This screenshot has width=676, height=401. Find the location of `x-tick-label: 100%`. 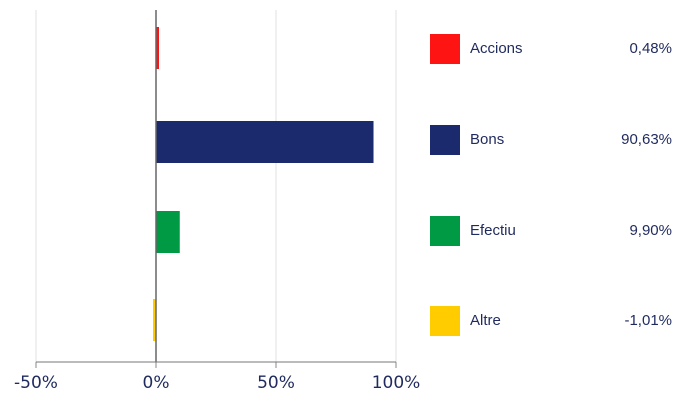

x-tick-label: 100% is located at coordinates (396, 383).